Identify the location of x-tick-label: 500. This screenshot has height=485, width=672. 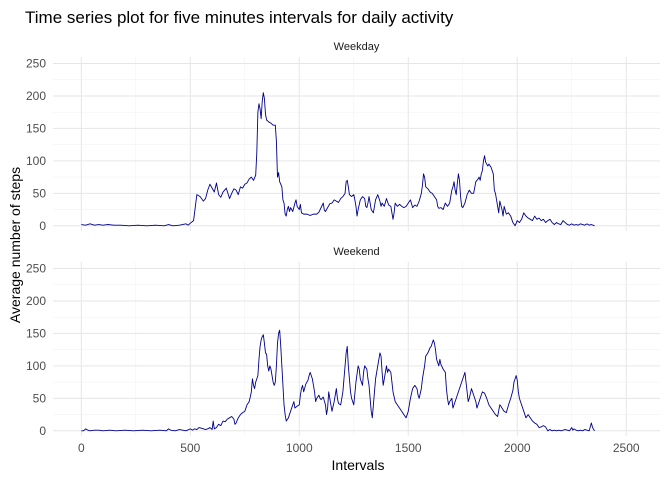
(190, 448).